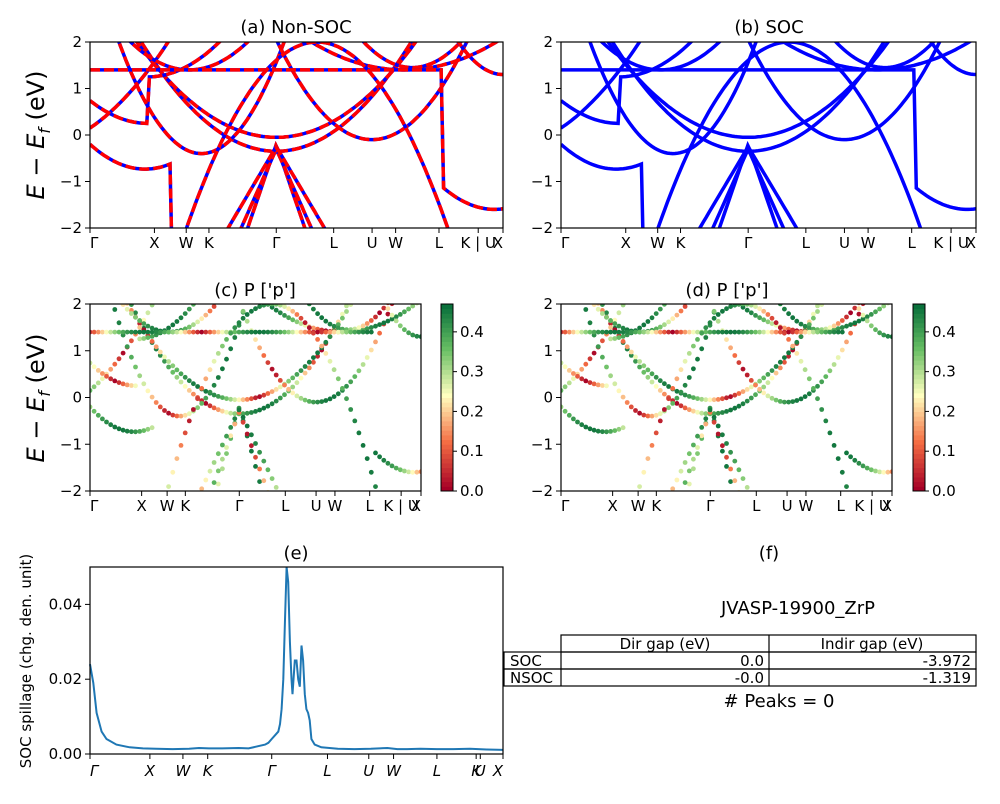  I want to click on xtick-label: W, so click(184, 771).